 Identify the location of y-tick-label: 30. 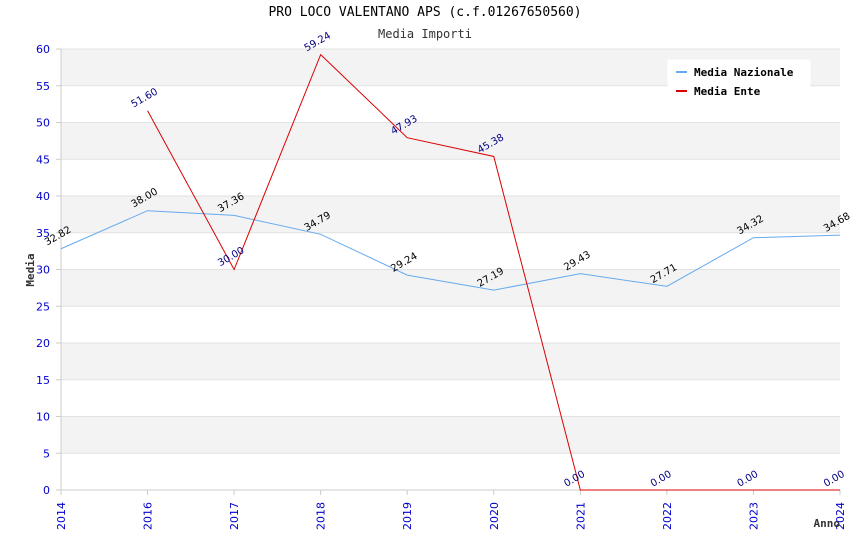
(43, 270).